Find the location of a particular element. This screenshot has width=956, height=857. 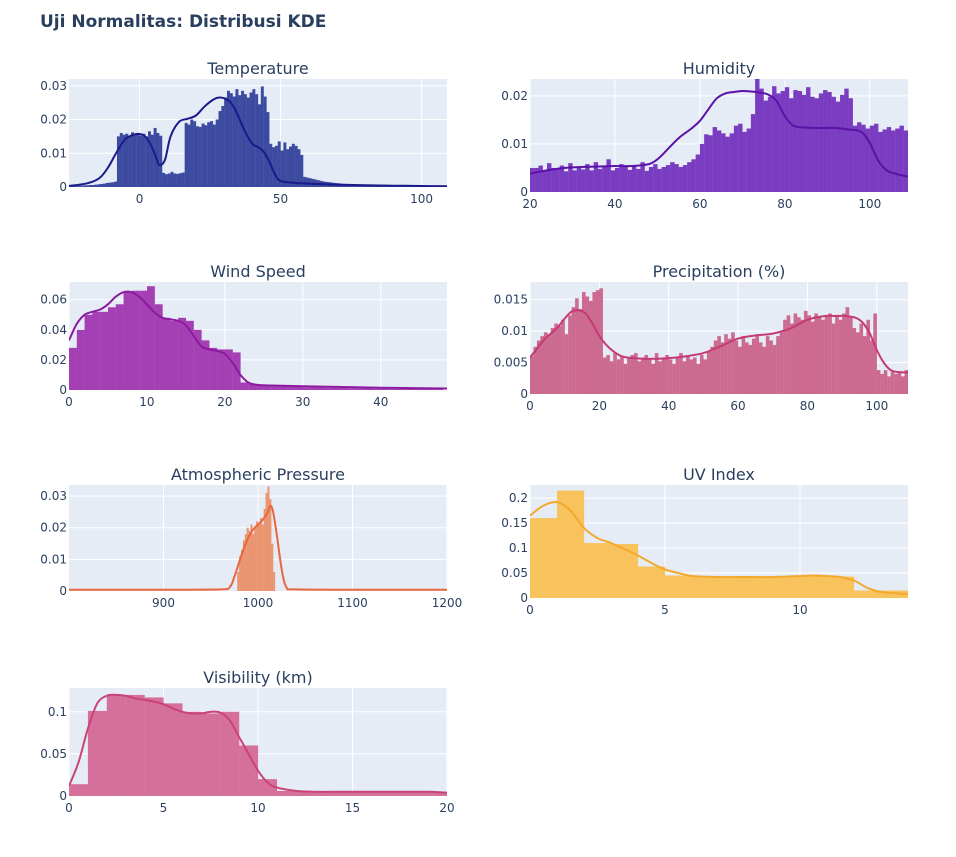

x-tick-label: 20 is located at coordinates (224, 402).